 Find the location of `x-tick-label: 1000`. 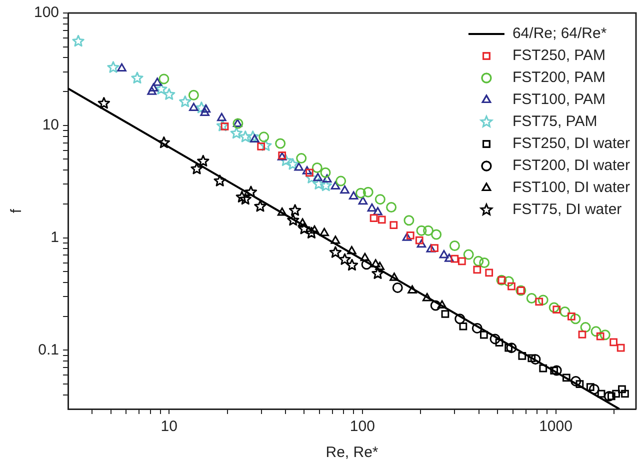

x-tick-label: 1000 is located at coordinates (555, 427).